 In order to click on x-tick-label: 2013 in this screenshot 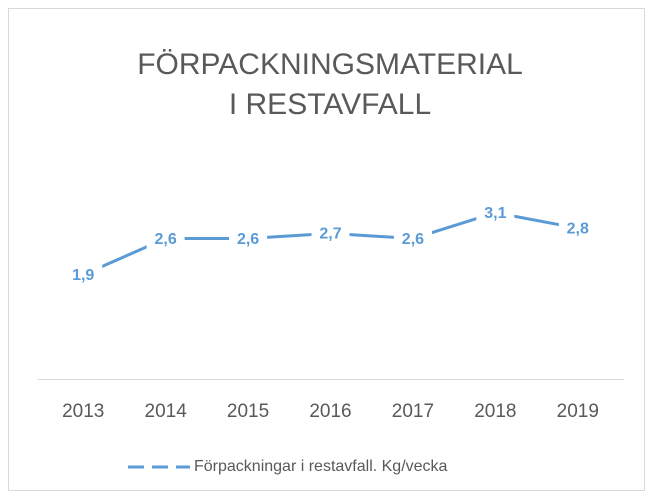, I will do `click(83, 411)`.